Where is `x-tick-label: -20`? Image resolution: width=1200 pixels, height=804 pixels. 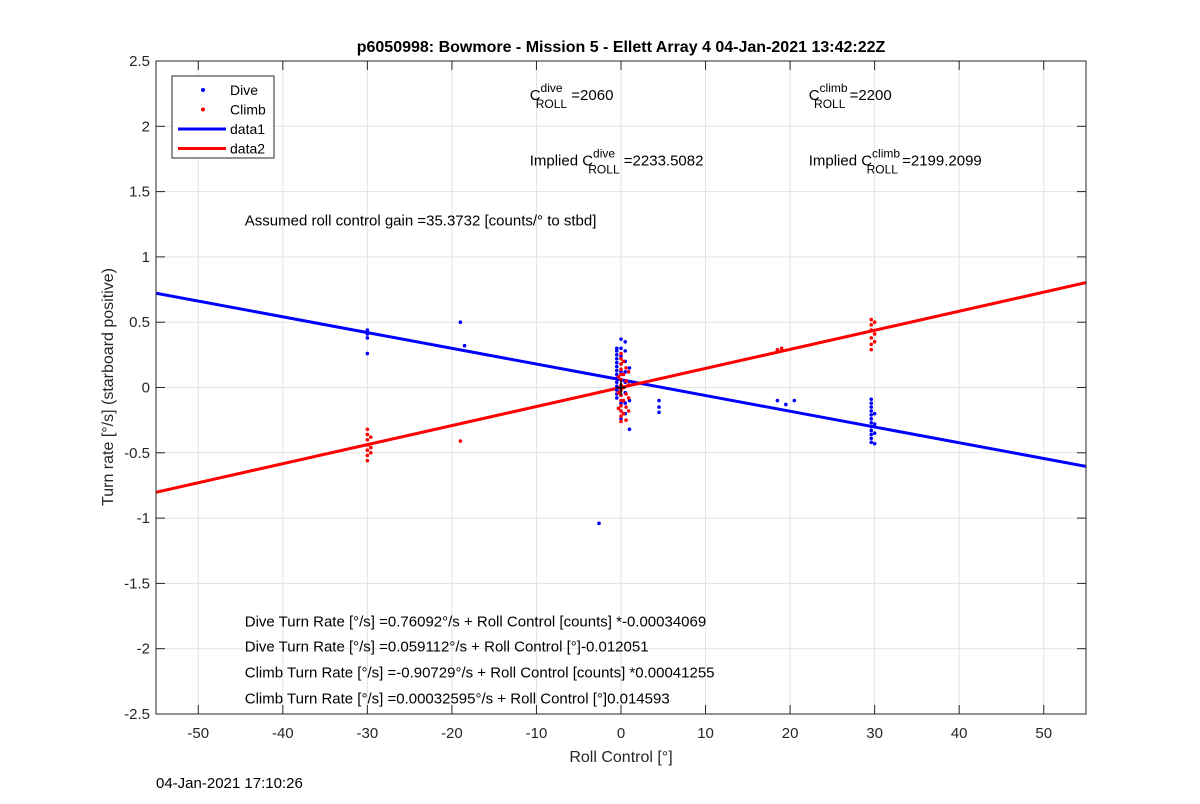
x-tick-label: -20 is located at coordinates (452, 733).